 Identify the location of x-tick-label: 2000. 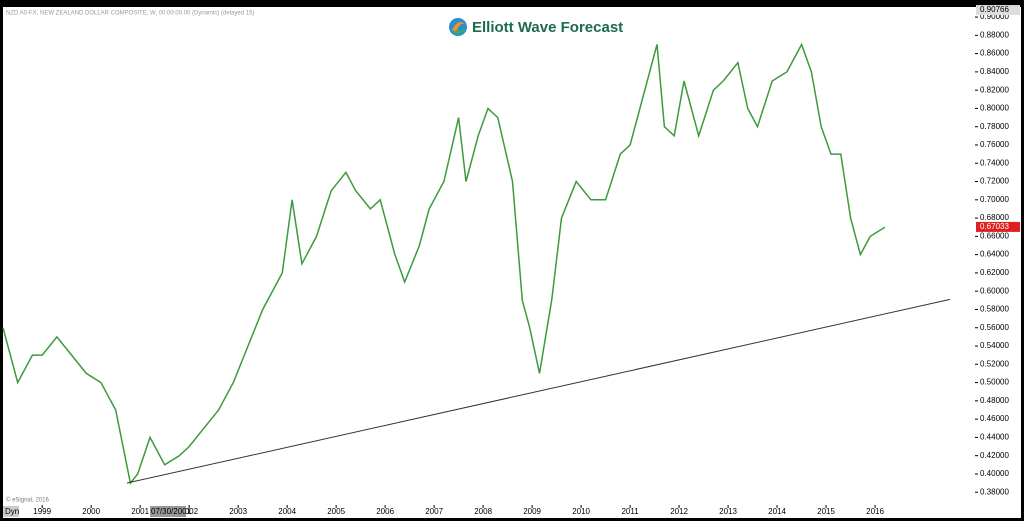
(91, 511).